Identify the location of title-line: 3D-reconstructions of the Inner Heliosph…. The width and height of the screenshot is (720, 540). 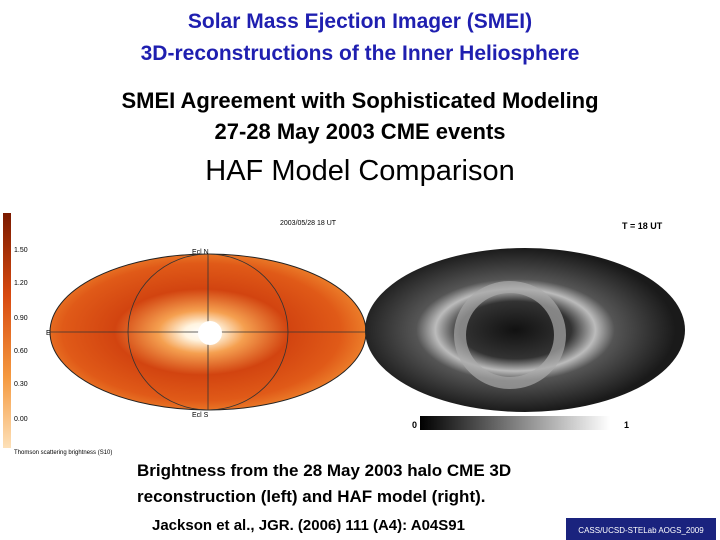
(360, 53).